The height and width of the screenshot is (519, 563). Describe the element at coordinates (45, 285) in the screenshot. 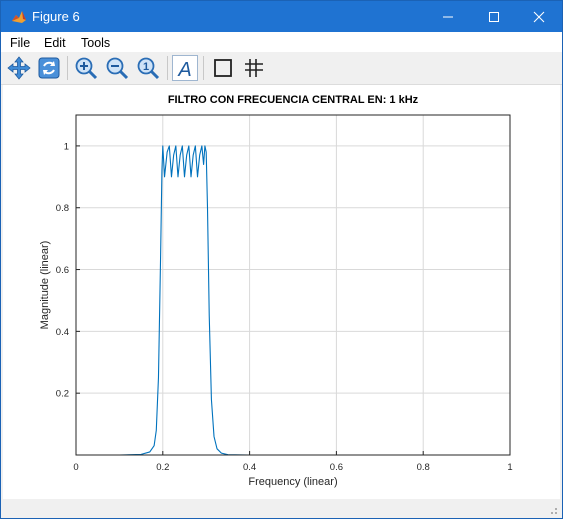

I see `y-axis-label: Magnitude (linear)` at that location.